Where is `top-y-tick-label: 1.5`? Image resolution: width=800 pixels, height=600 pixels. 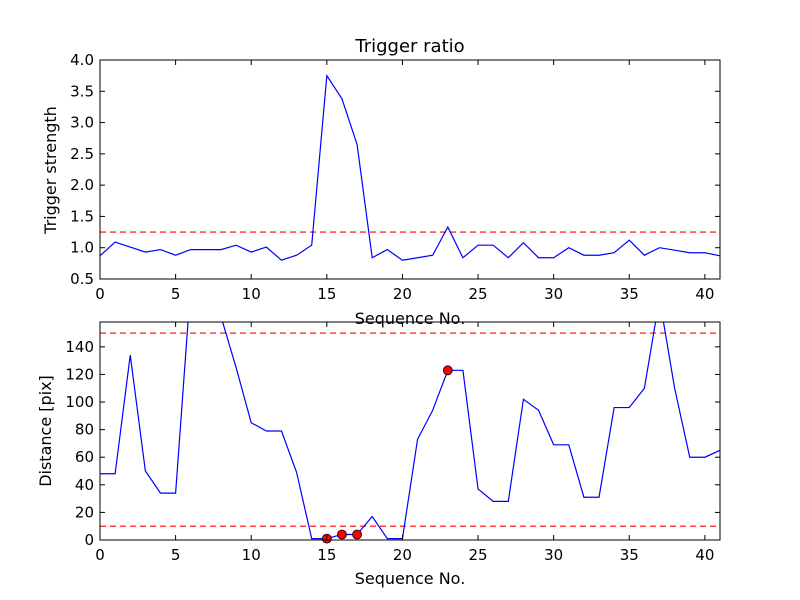
top-y-tick-label: 1.5 is located at coordinates (82, 216).